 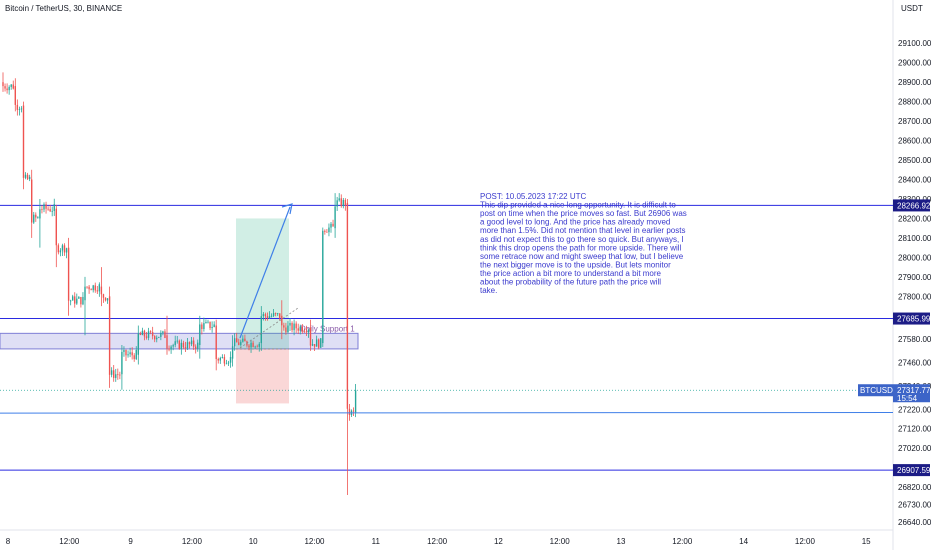 What do you see at coordinates (64, 8) in the screenshot?
I see `chart-title: Bitcoin / TetherUS, 30, BINANCE` at bounding box center [64, 8].